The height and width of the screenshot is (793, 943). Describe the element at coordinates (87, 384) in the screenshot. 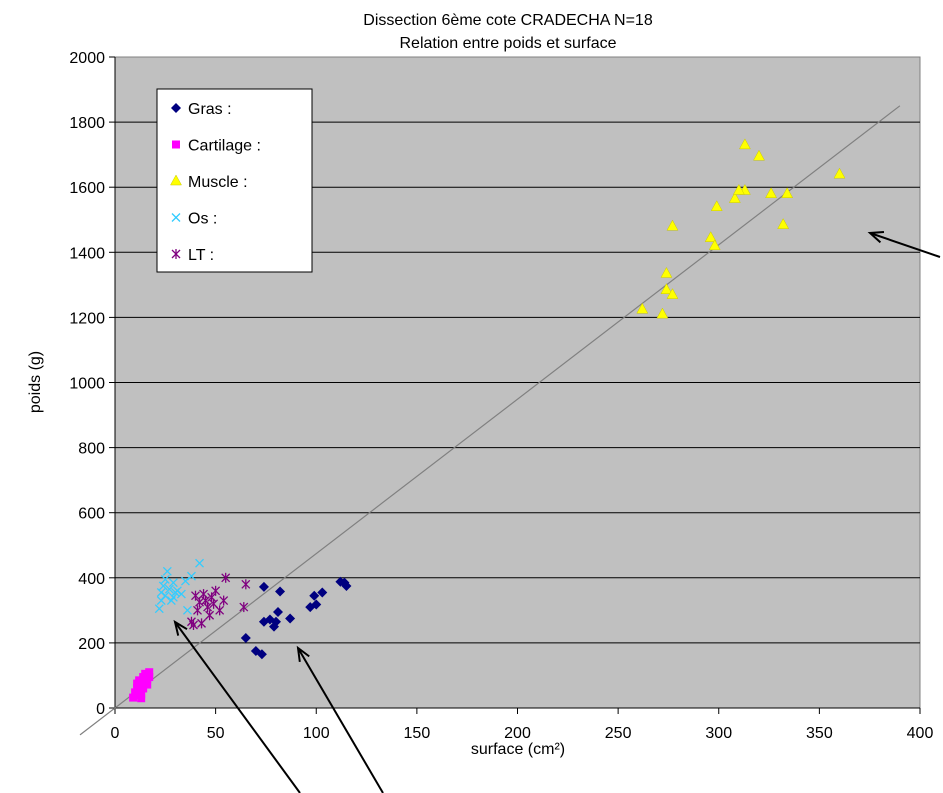

I see `y-tick-label: 1000` at that location.